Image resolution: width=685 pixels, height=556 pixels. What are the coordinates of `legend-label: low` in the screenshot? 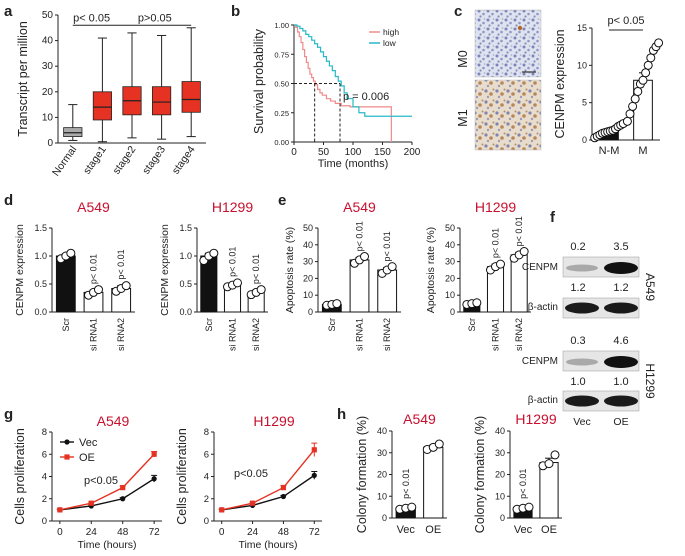 It's located at (390, 43).